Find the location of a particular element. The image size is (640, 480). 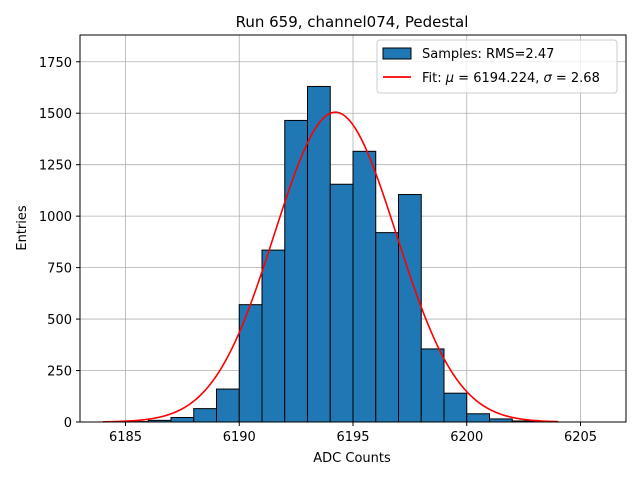

x-tick-label: 6205 is located at coordinates (580, 437).